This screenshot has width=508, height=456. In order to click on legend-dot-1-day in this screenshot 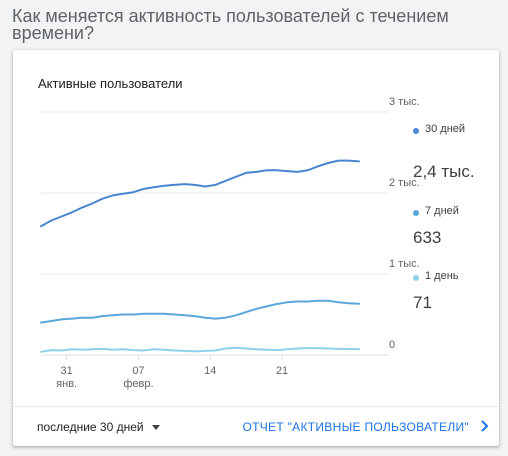, I will do `click(416, 278)`.